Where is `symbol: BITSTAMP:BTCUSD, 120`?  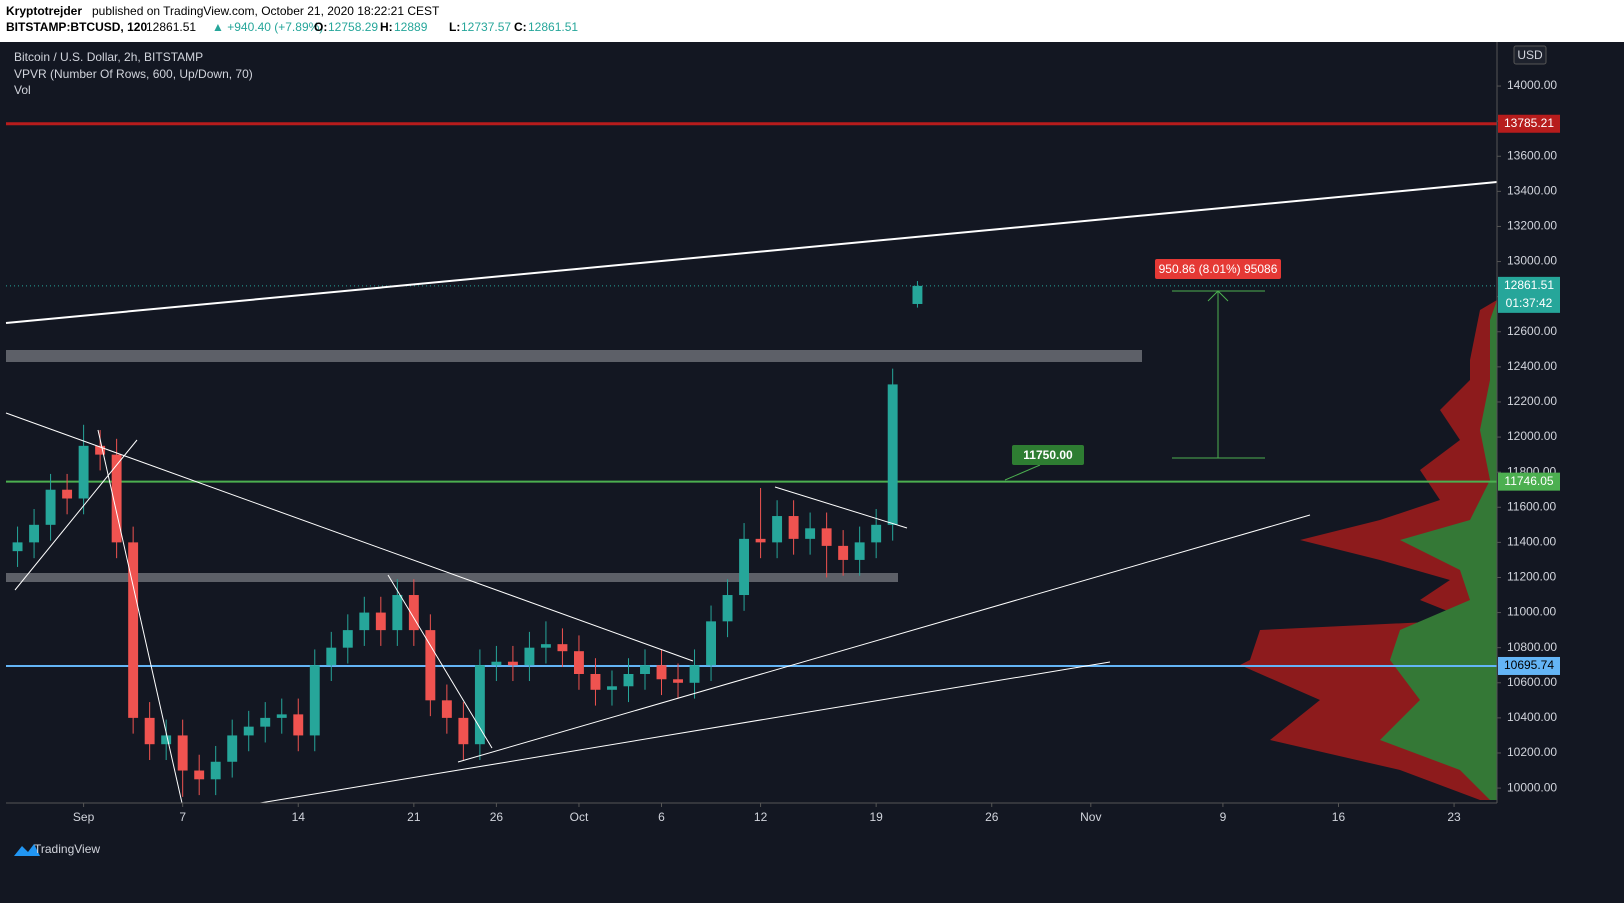
symbol: BITSTAMP:BTCUSD, 120 is located at coordinates (76, 27).